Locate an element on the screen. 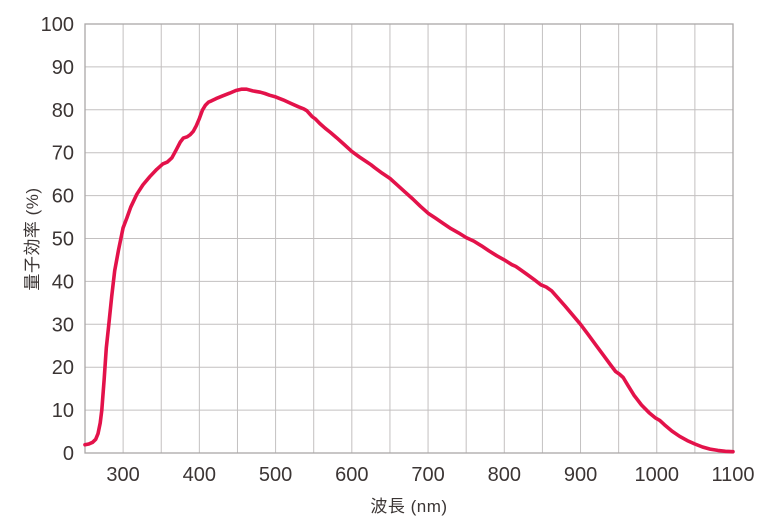 This screenshot has height=531, width=768. y-tick-label: 60 is located at coordinates (63, 197).